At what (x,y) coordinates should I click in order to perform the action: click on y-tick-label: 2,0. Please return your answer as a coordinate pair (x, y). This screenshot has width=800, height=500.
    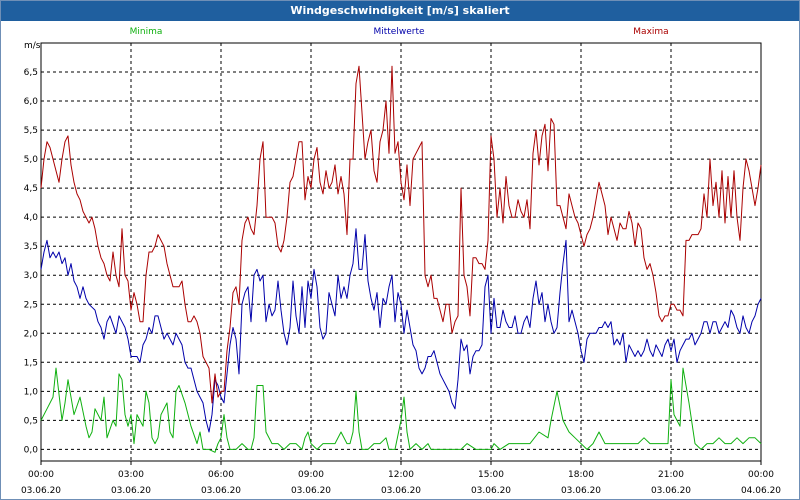
    Looking at the image, I should click on (31, 334).